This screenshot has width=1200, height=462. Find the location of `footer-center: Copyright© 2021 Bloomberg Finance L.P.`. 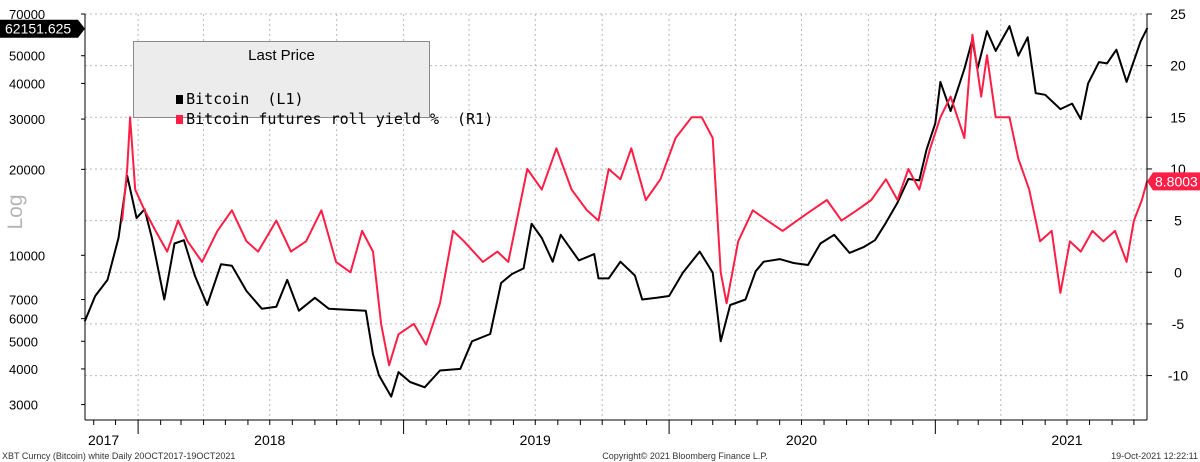

footer-center: Copyright© 2021 Bloomberg Finance L.P. is located at coordinates (685, 456).